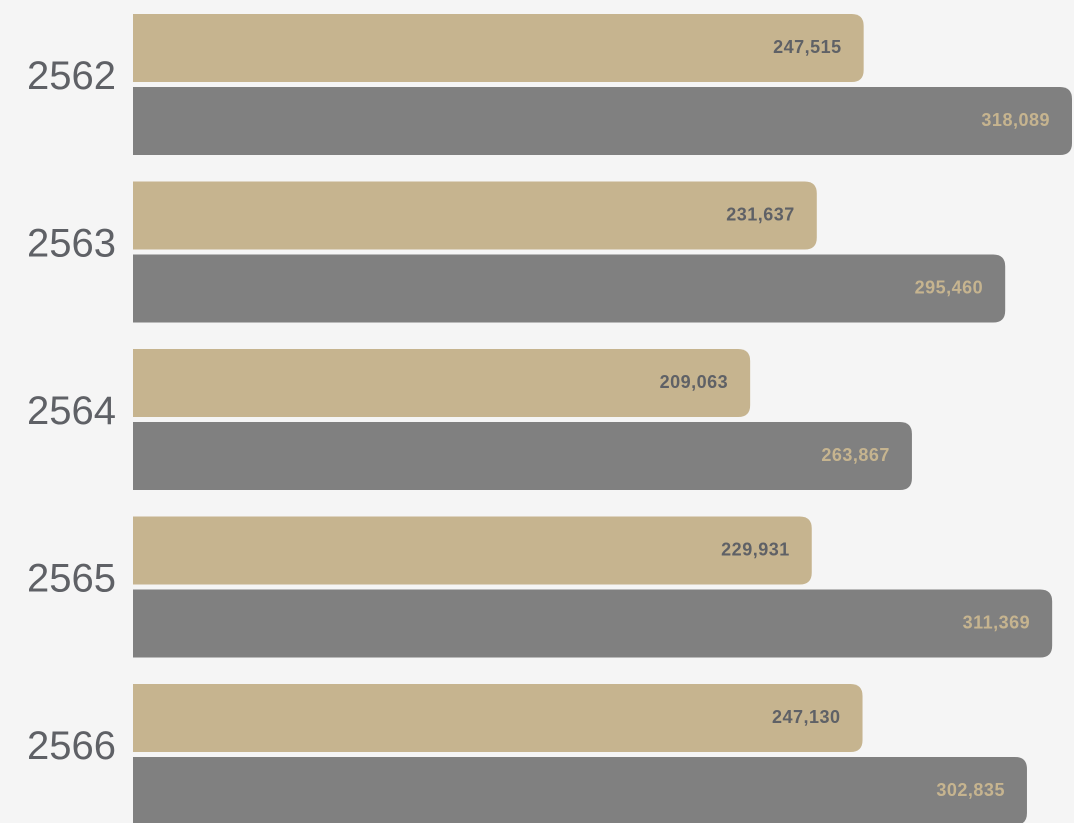 The width and height of the screenshot is (1074, 823). Describe the element at coordinates (71, 411) in the screenshot. I see `category-label: 2564` at that location.